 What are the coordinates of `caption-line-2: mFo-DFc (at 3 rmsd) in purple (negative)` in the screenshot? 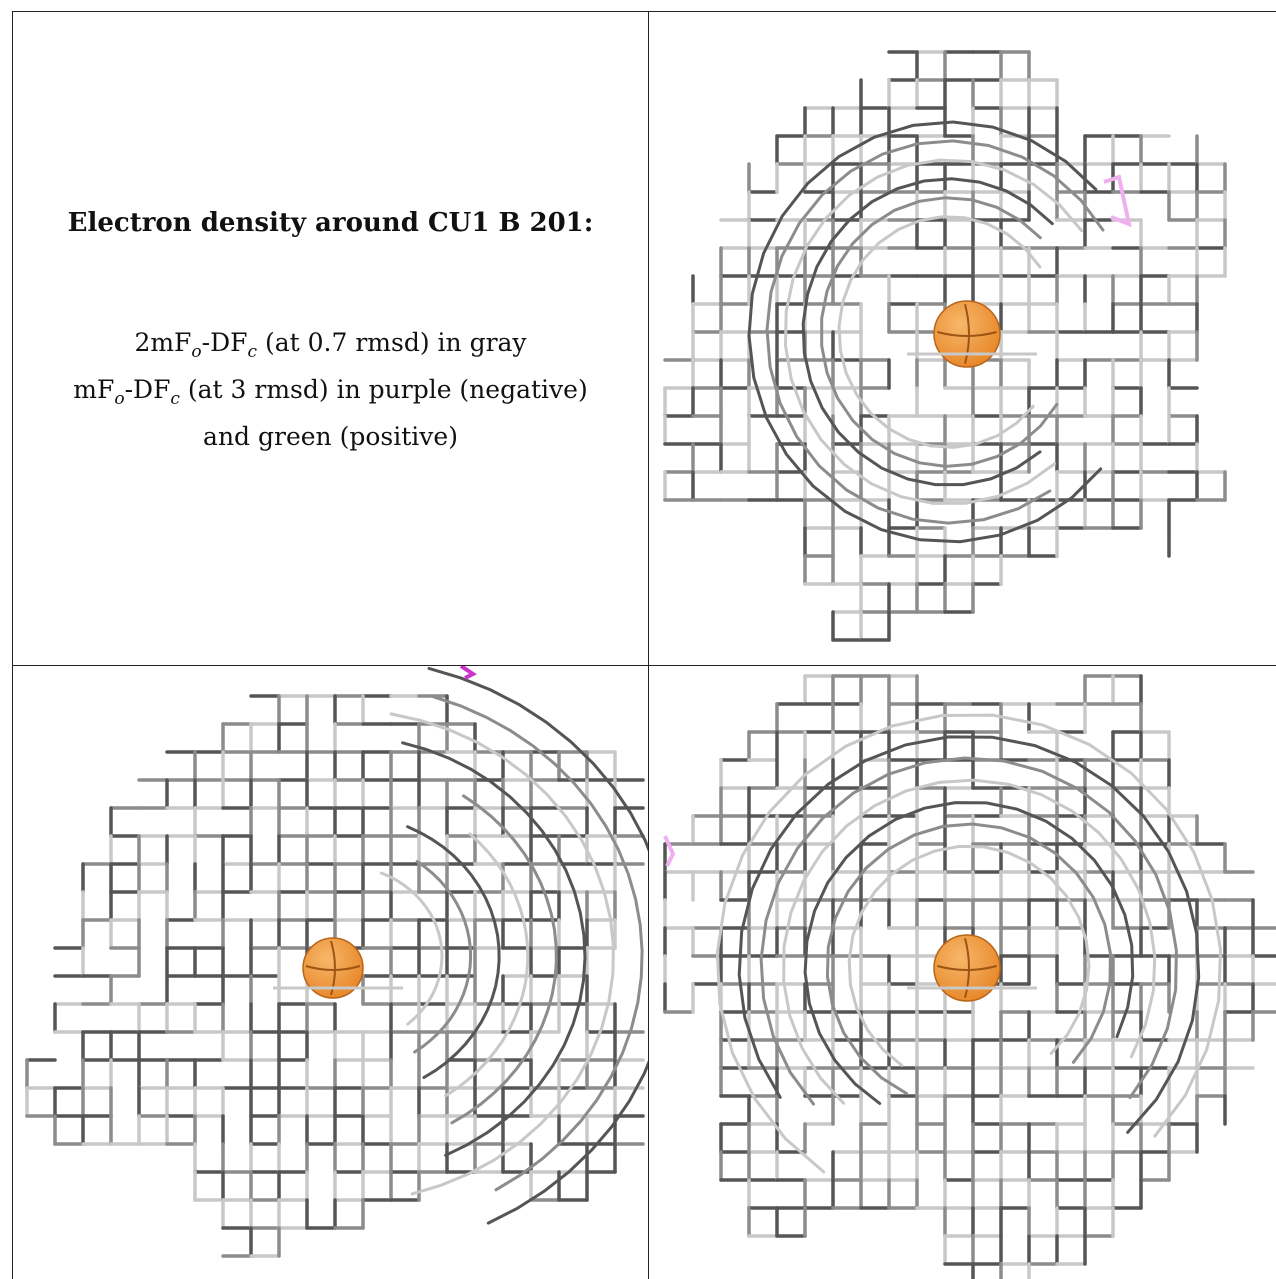 It's located at (330, 392).